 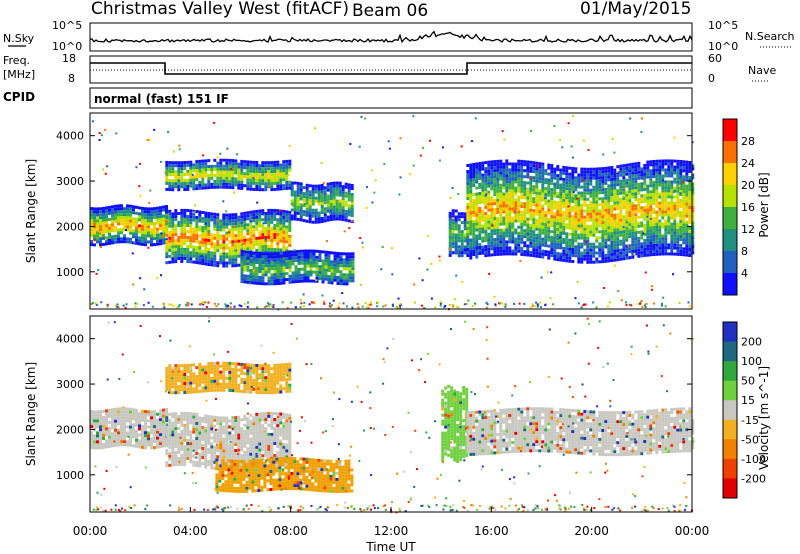 What do you see at coordinates (723, 25) in the screenshot?
I see `nsearch-tick-top: 10^5` at bounding box center [723, 25].